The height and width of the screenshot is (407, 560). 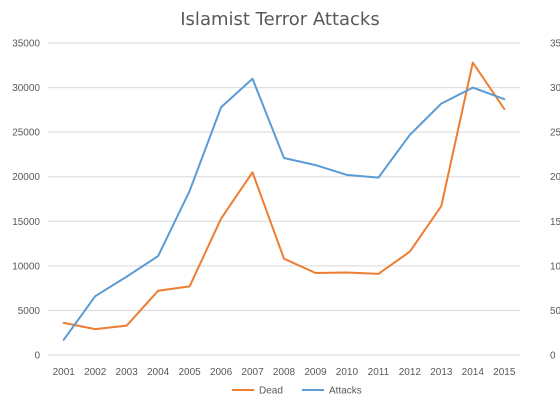 What do you see at coordinates (158, 372) in the screenshot?
I see `x-axis-tick-label: 2004` at bounding box center [158, 372].